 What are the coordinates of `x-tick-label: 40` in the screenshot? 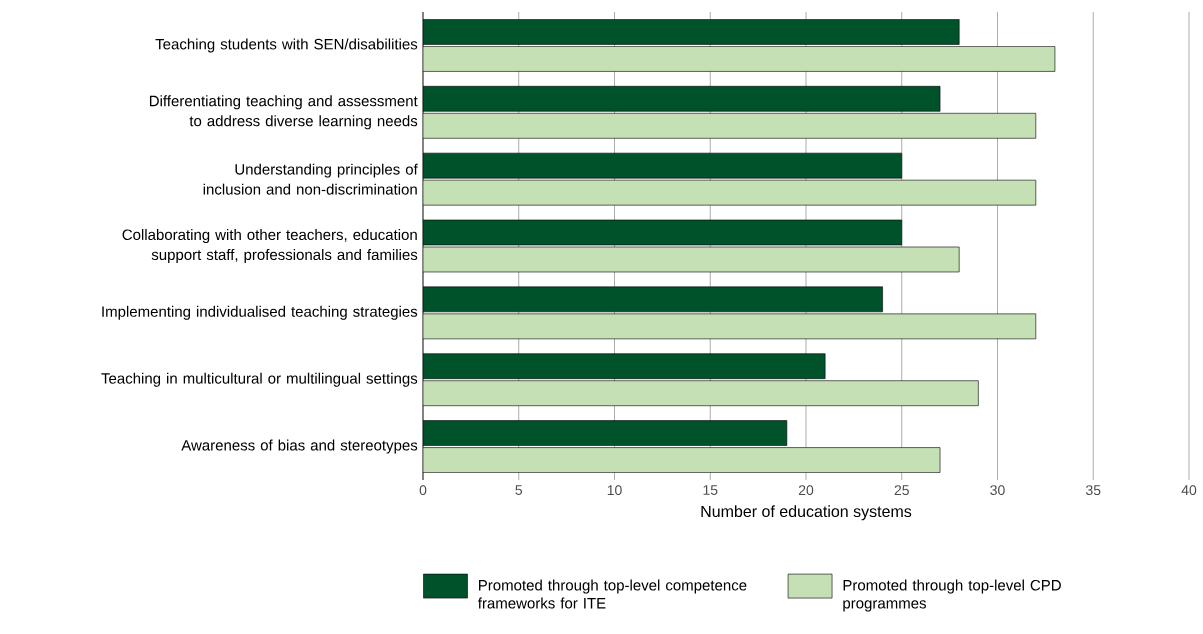 It's located at (1189, 490).